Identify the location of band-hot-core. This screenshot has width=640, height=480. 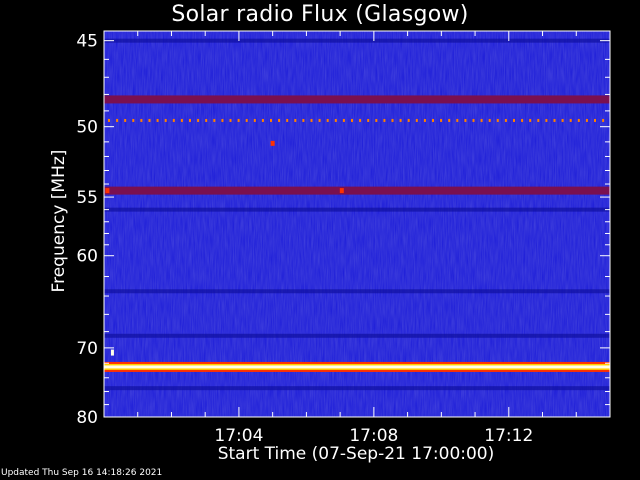
(357, 367).